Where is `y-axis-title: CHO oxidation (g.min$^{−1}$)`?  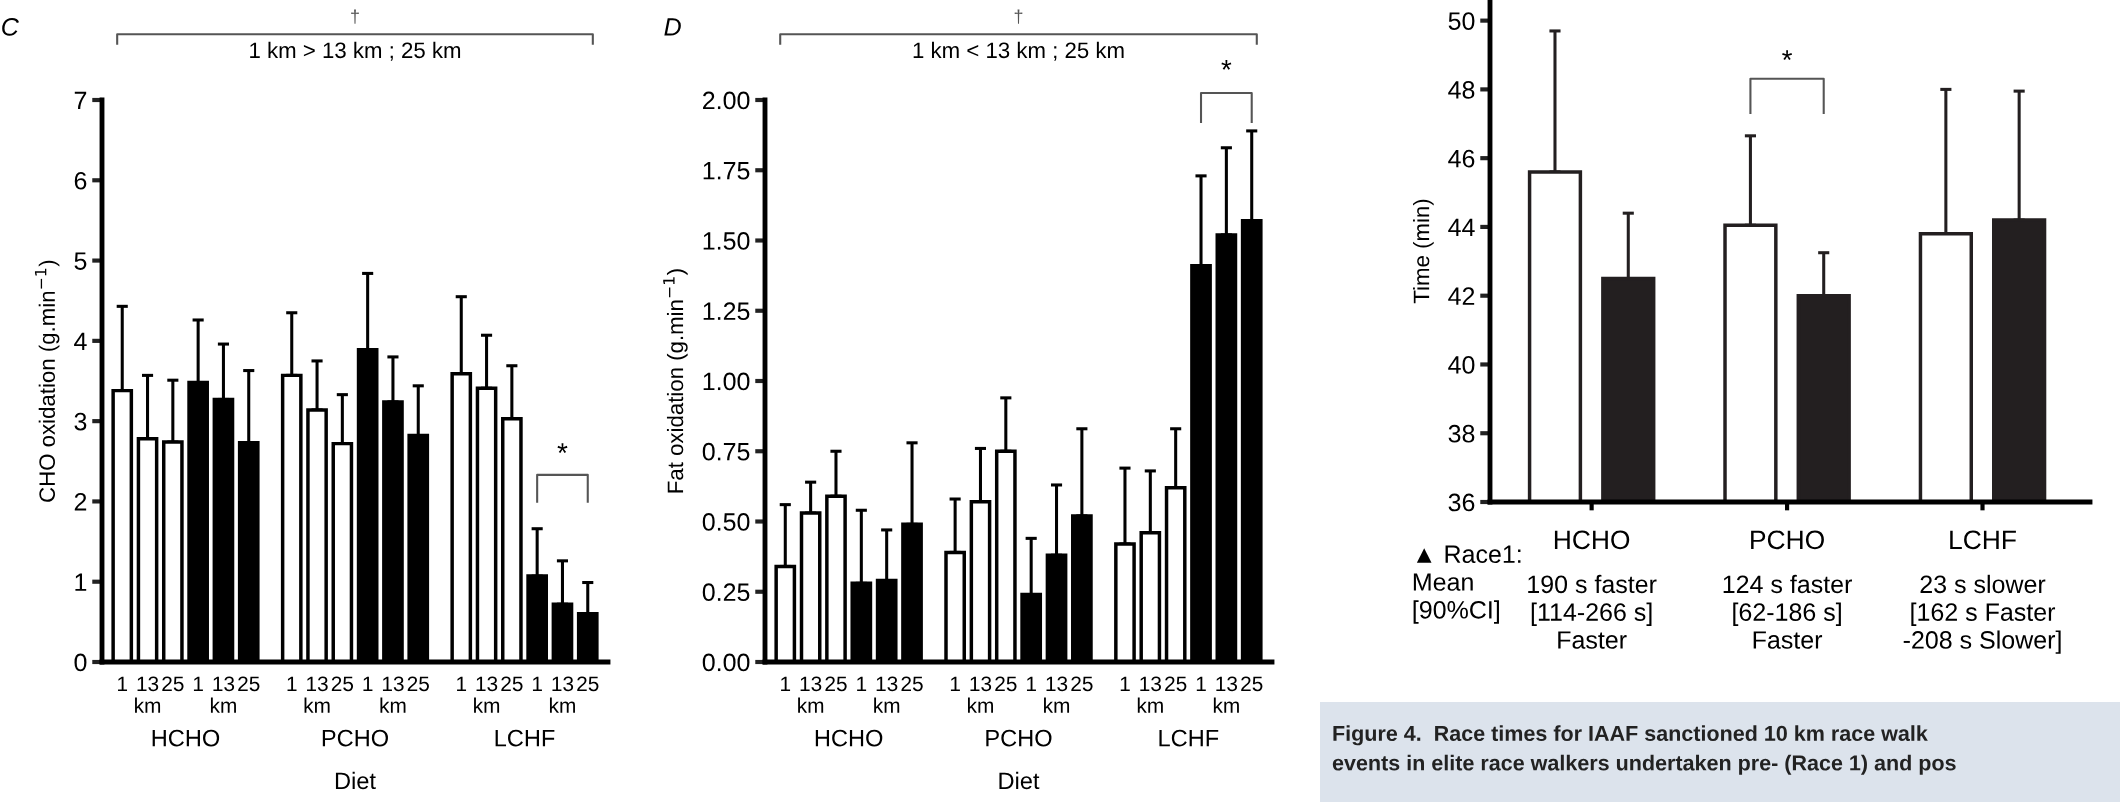 y-axis-title: CHO oxidation (g.min$^{−1}$) is located at coordinates (47, 381).